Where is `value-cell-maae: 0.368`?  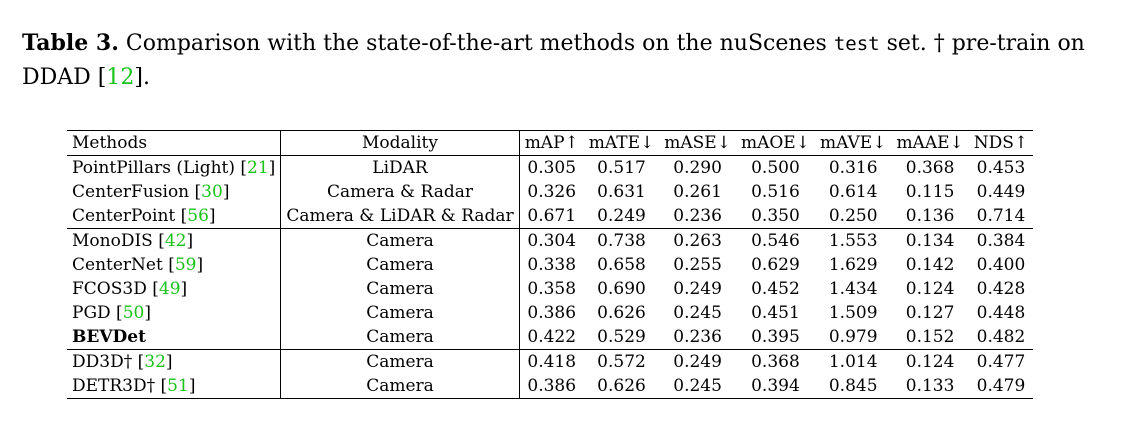
value-cell-maae: 0.368 is located at coordinates (930, 168).